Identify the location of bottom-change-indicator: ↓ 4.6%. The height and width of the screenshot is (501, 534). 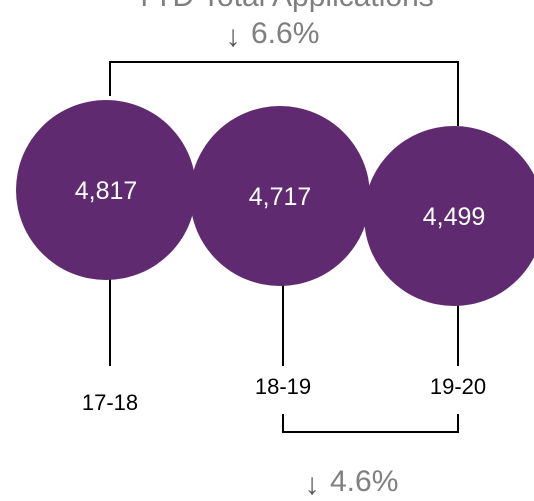
(352, 483).